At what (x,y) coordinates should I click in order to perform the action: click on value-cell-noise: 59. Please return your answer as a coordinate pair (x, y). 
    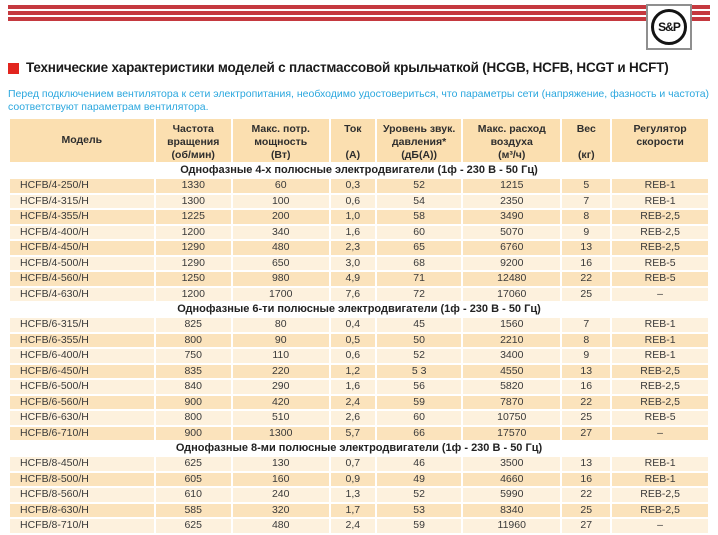
    Looking at the image, I should click on (419, 526).